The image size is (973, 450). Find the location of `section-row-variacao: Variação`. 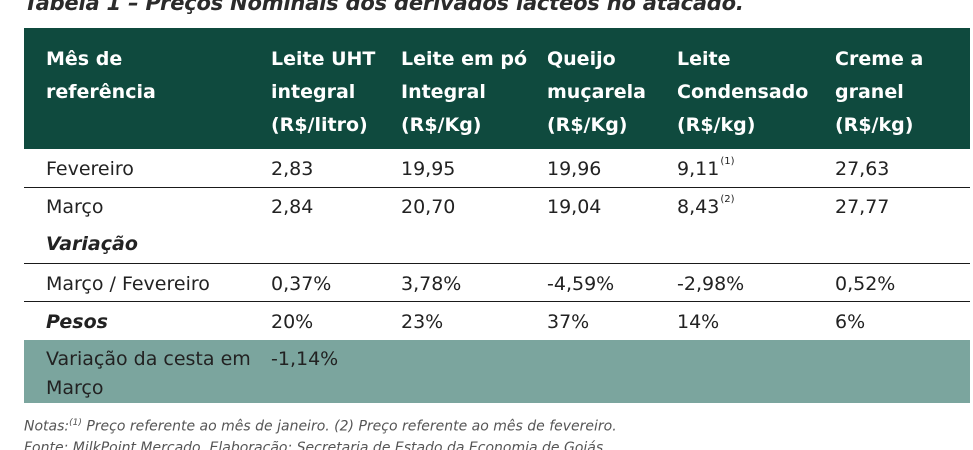

section-row-variacao: Variação is located at coordinates (497, 244).